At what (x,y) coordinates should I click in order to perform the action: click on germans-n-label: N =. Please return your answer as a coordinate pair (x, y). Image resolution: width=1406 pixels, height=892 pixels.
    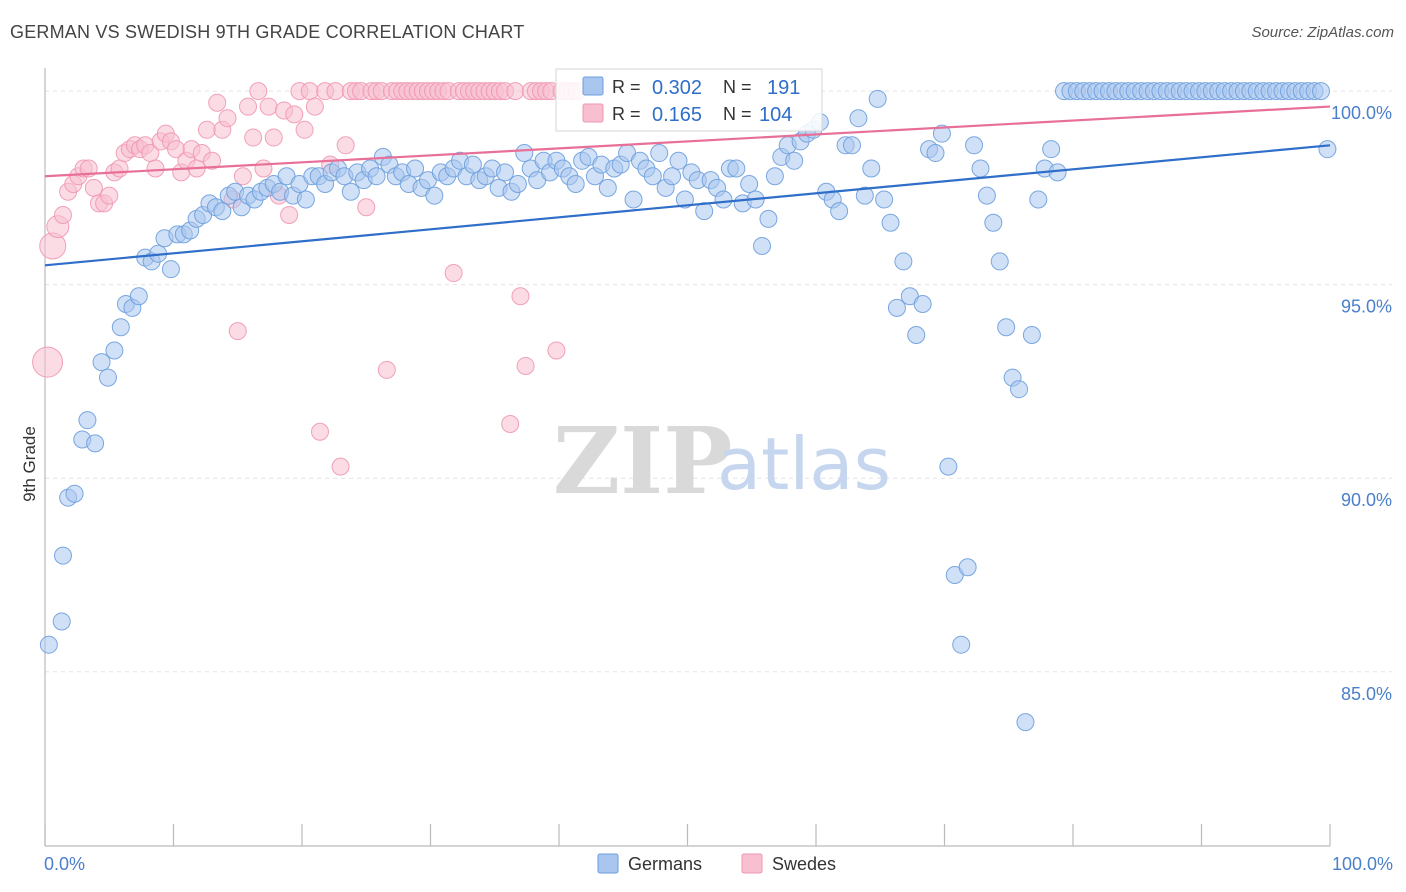
    Looking at the image, I should click on (737, 87).